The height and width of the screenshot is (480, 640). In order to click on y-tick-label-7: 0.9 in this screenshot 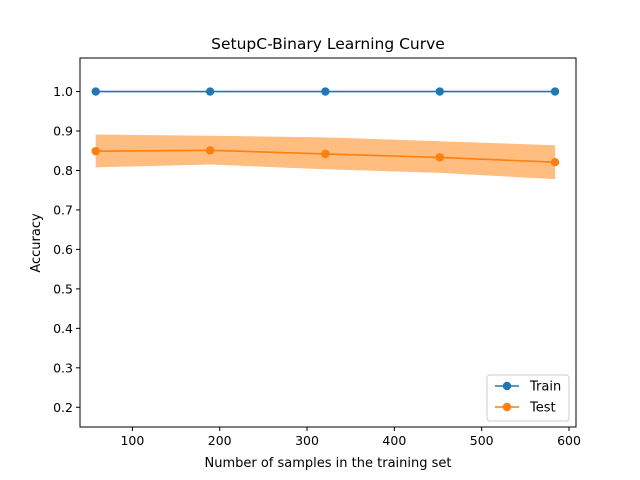, I will do `click(63, 131)`.